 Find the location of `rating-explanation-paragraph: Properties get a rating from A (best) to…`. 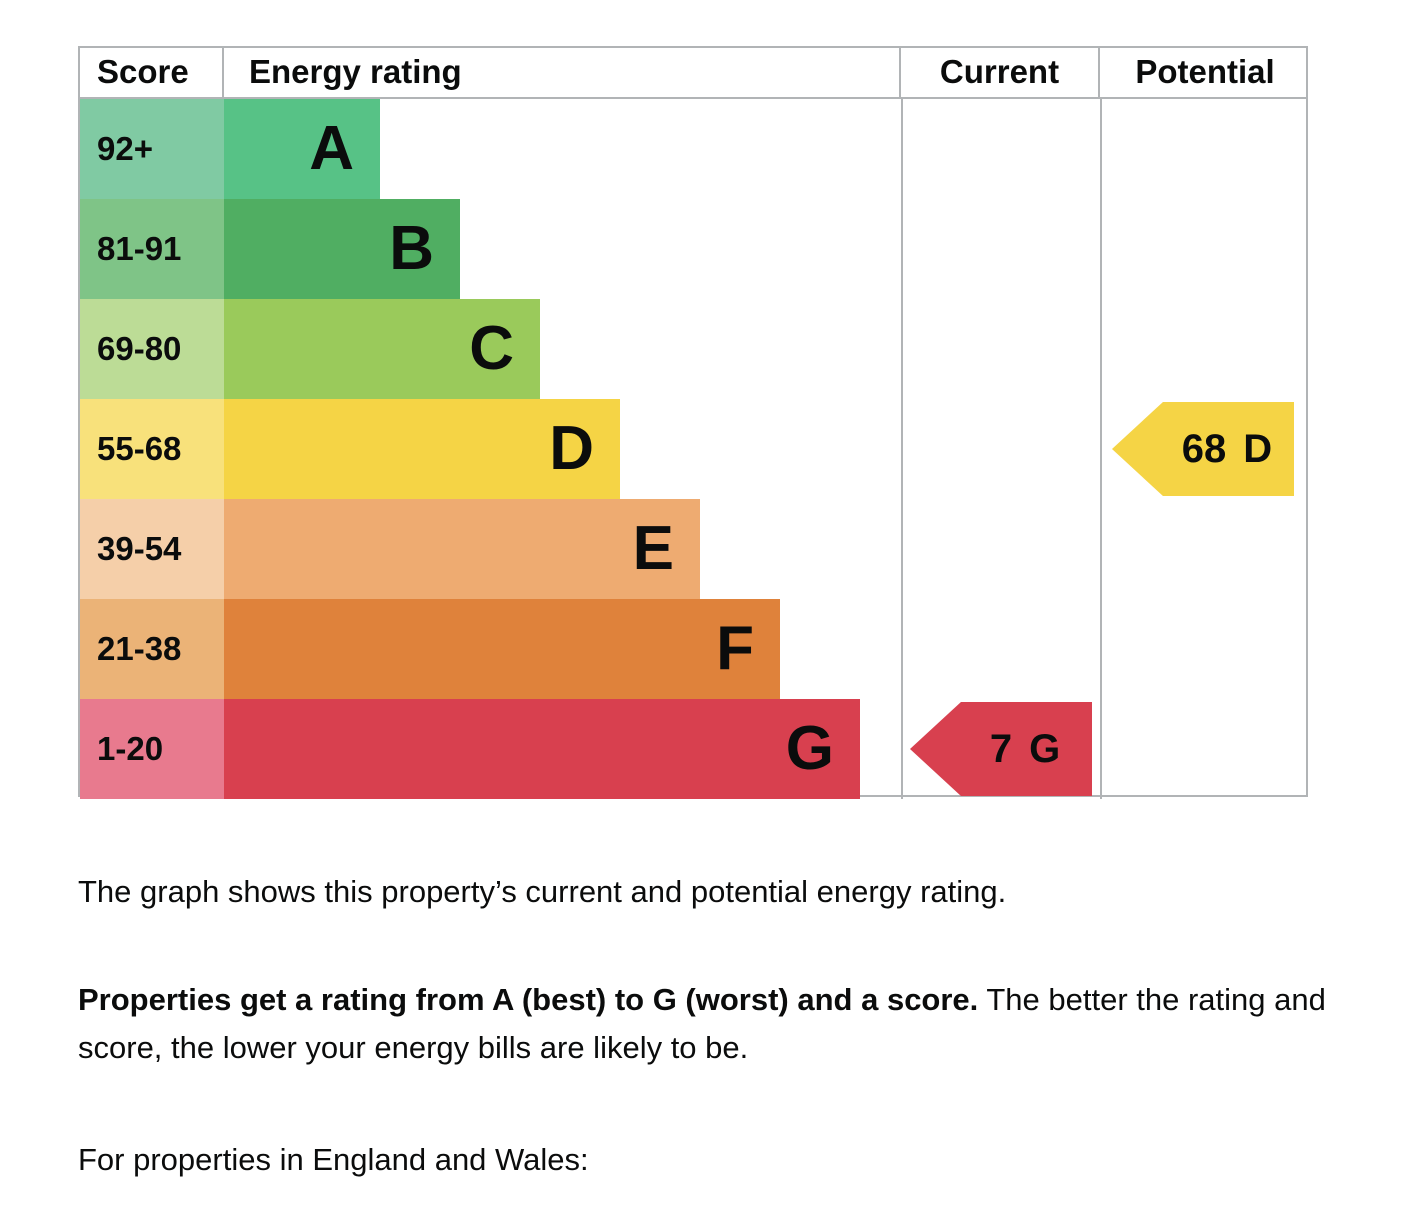

rating-explanation-paragraph: Properties get a rating from A (best) to… is located at coordinates (704, 1024).